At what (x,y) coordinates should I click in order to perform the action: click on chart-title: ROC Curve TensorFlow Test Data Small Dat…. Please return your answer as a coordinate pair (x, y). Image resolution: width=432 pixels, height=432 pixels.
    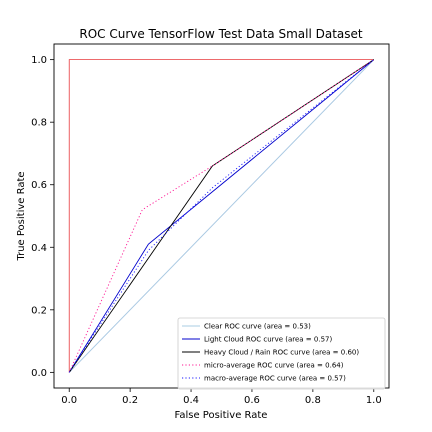
    Looking at the image, I should click on (221, 34).